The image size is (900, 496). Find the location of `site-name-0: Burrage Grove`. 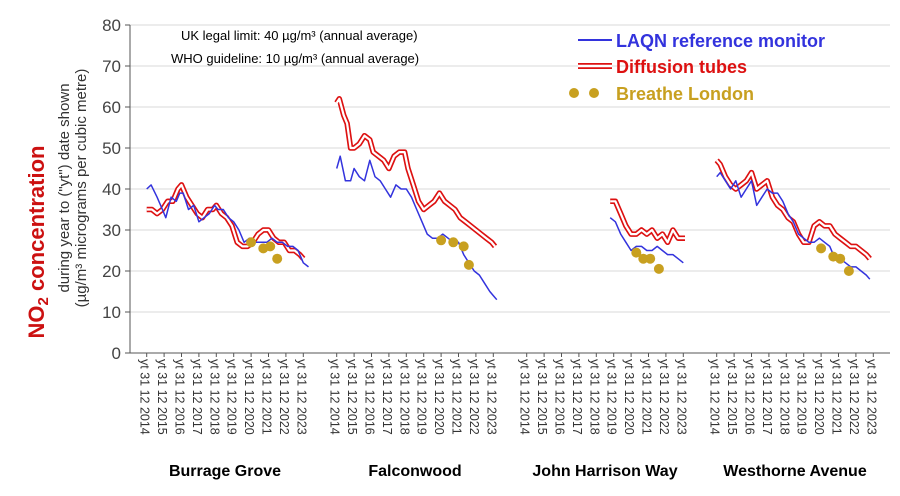

site-name-0: Burrage Grove is located at coordinates (225, 471).